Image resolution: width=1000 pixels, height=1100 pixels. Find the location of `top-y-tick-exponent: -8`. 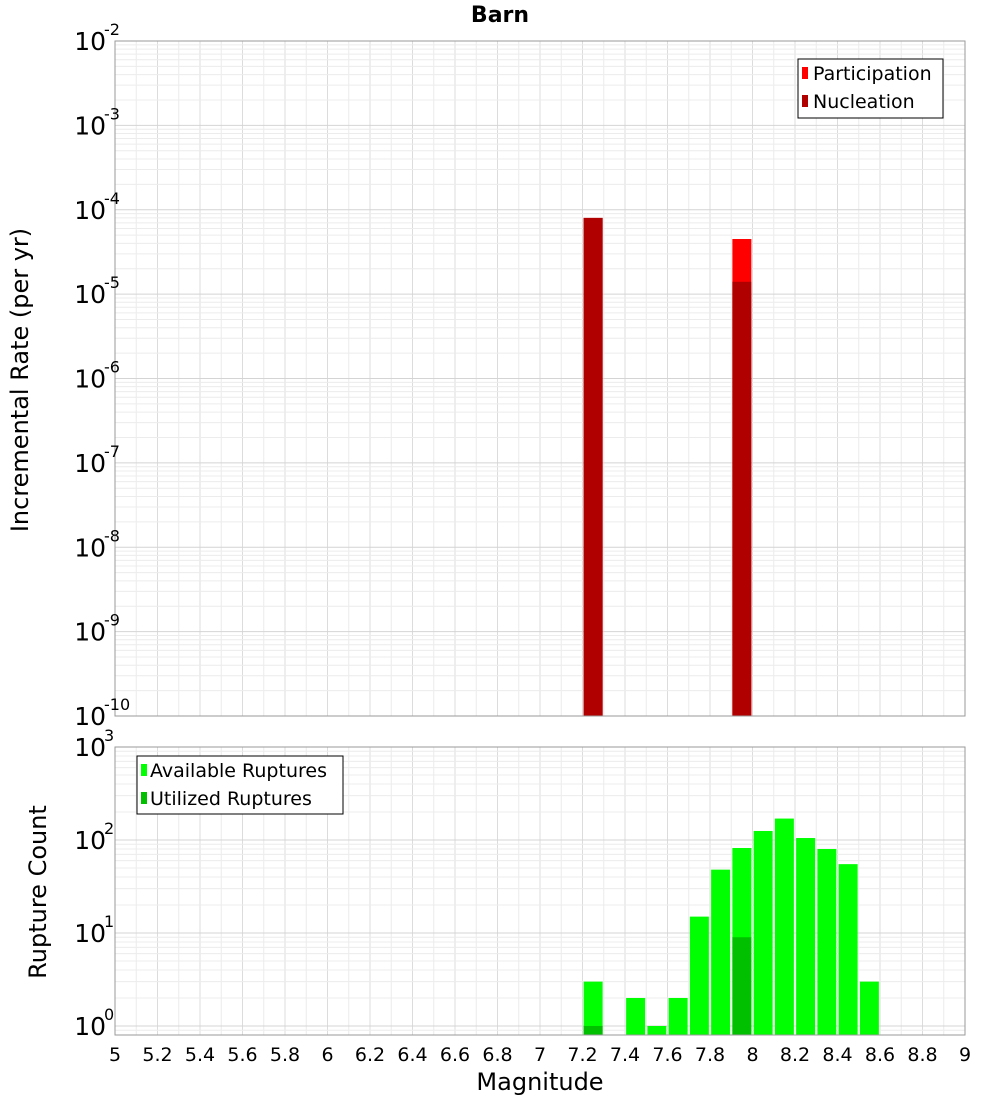

top-y-tick-exponent: -8 is located at coordinates (112, 535).